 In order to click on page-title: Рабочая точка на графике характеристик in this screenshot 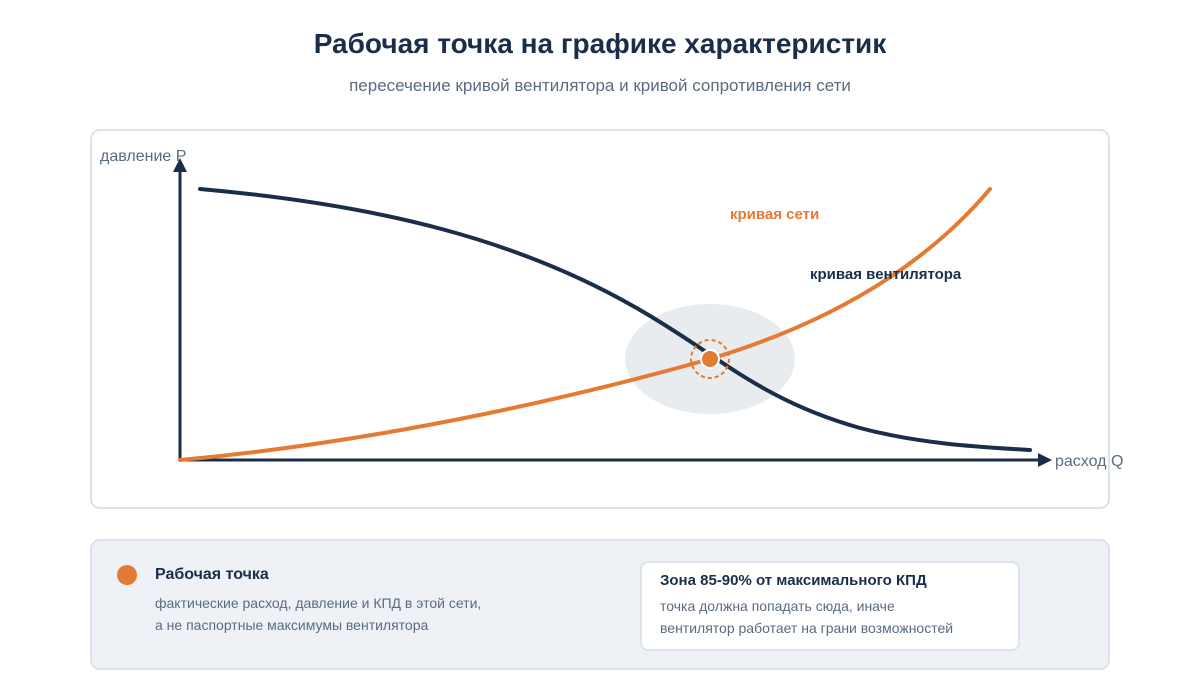, I will do `click(600, 43)`.